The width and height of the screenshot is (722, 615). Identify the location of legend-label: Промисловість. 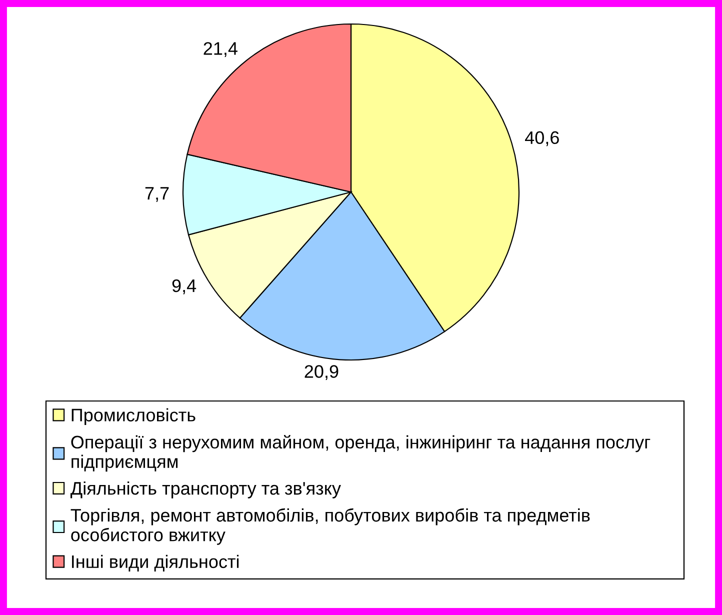
(134, 417).